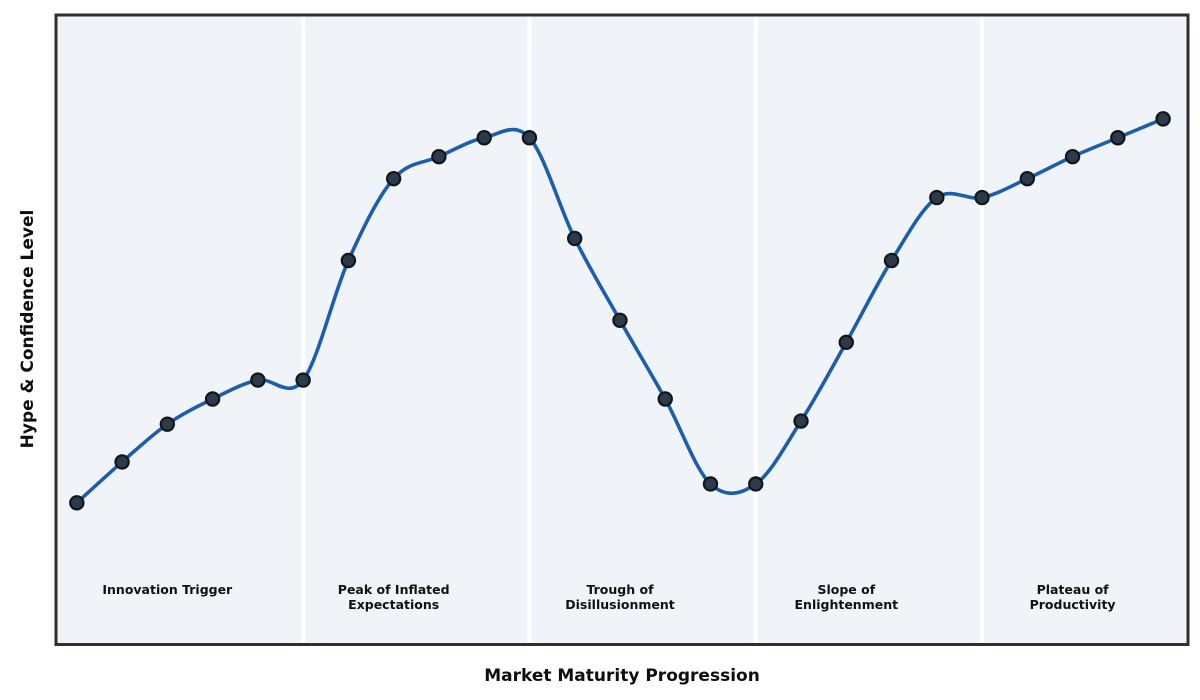 The height and width of the screenshot is (700, 1200). What do you see at coordinates (28, 329) in the screenshot?
I see `y-axis-label: Hype & Confidence Level` at bounding box center [28, 329].